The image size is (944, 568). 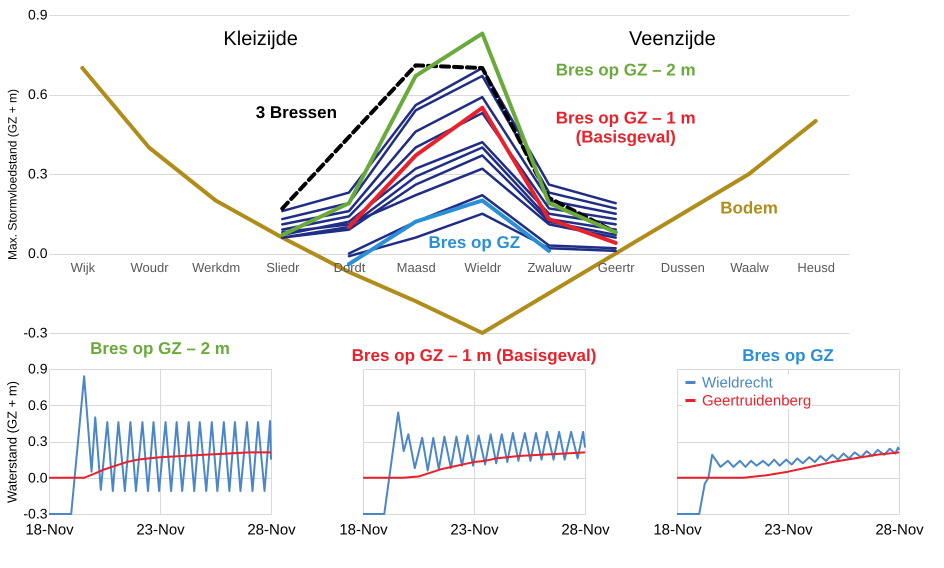 I want to click on legend-label: Geertruidenberg, so click(x=757, y=401).